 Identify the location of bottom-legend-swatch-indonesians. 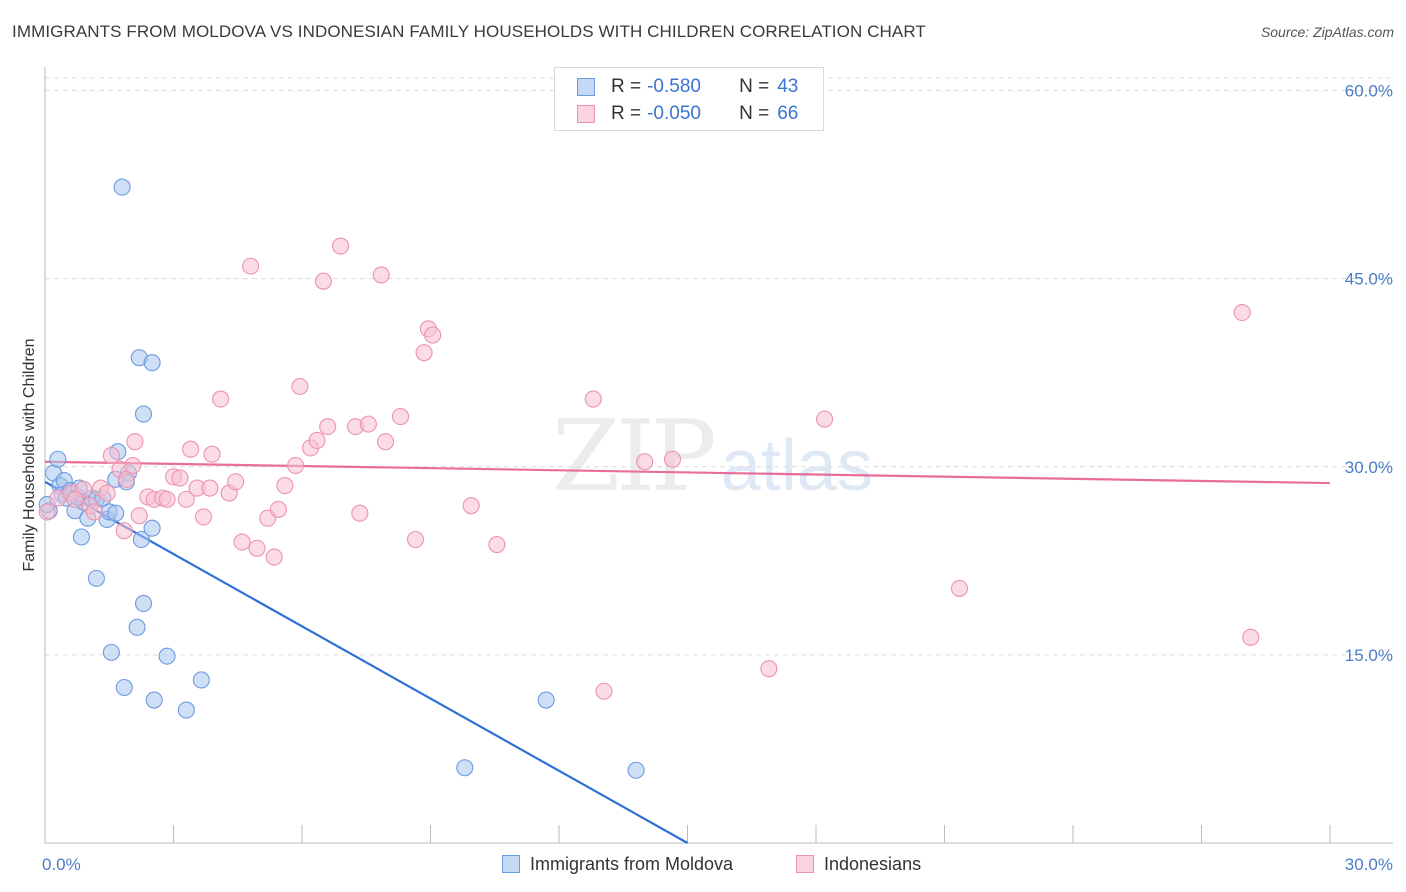
(805, 864).